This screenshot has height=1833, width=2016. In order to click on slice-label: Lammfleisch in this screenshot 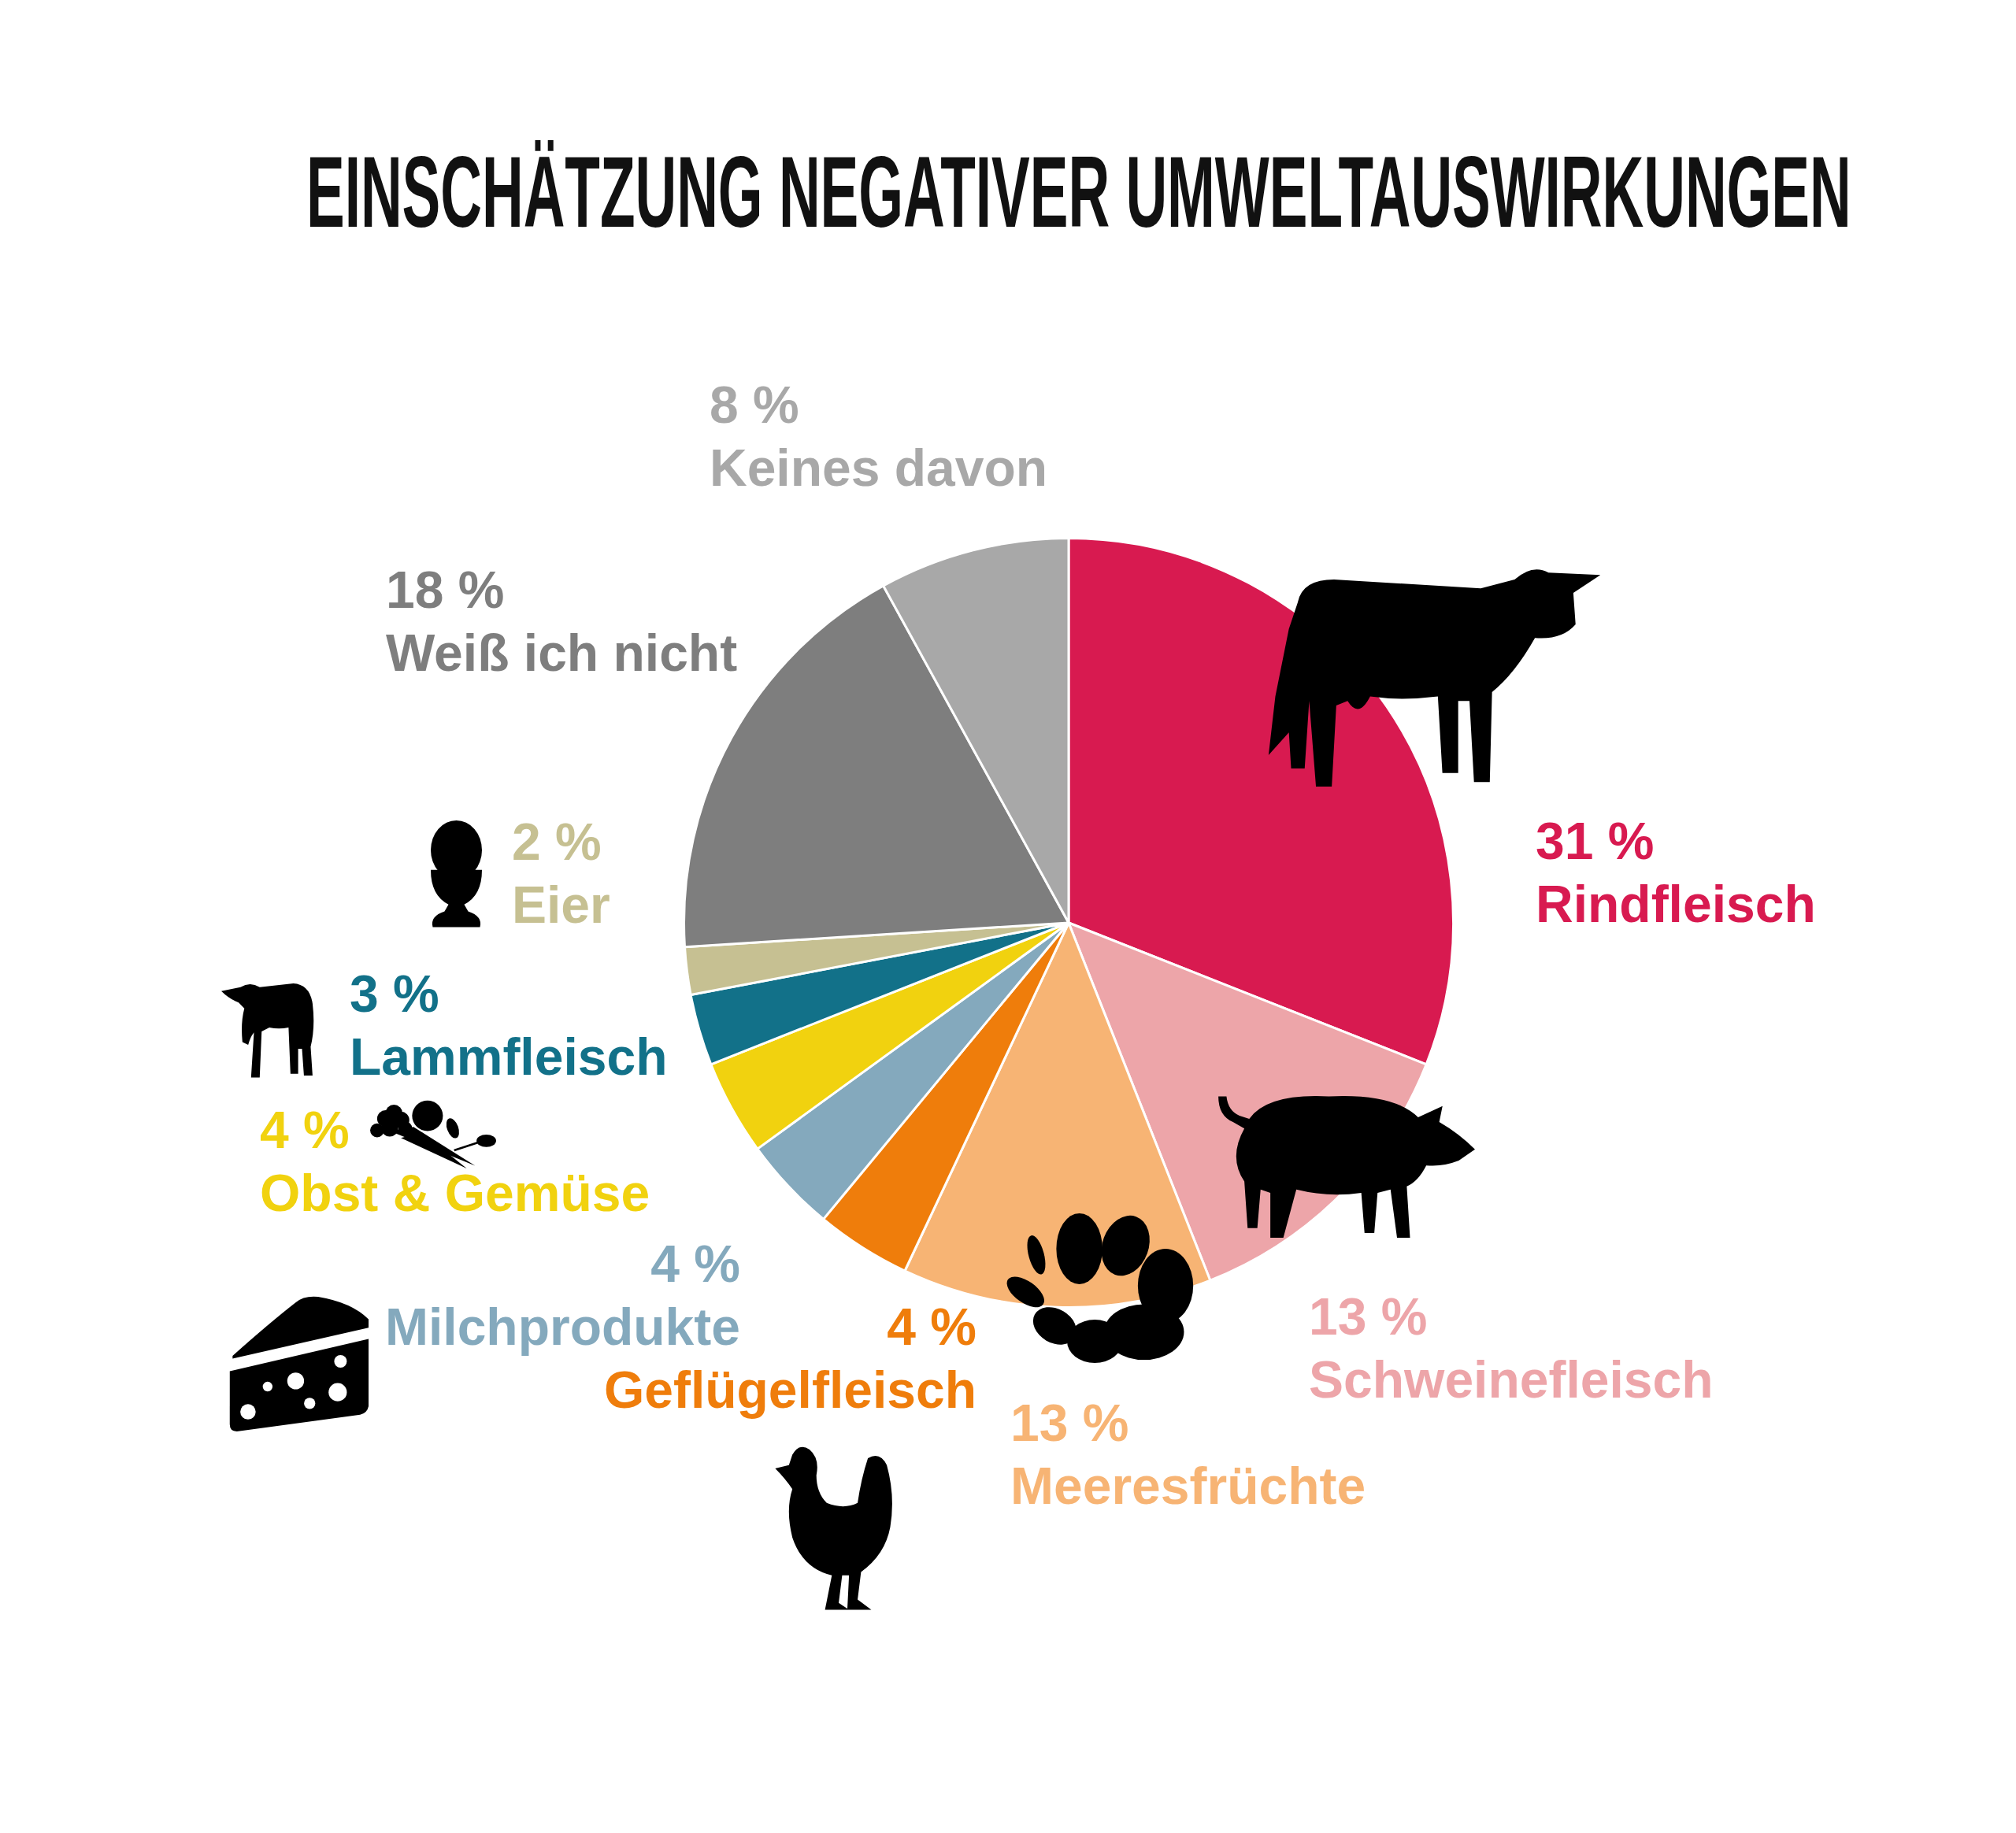, I will do `click(509, 1057)`.